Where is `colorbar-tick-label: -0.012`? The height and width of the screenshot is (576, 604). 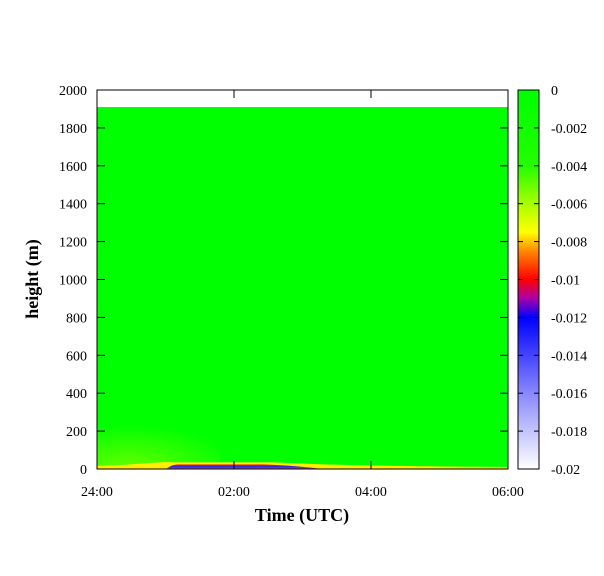
colorbar-tick-label: -0.012 is located at coordinates (569, 318).